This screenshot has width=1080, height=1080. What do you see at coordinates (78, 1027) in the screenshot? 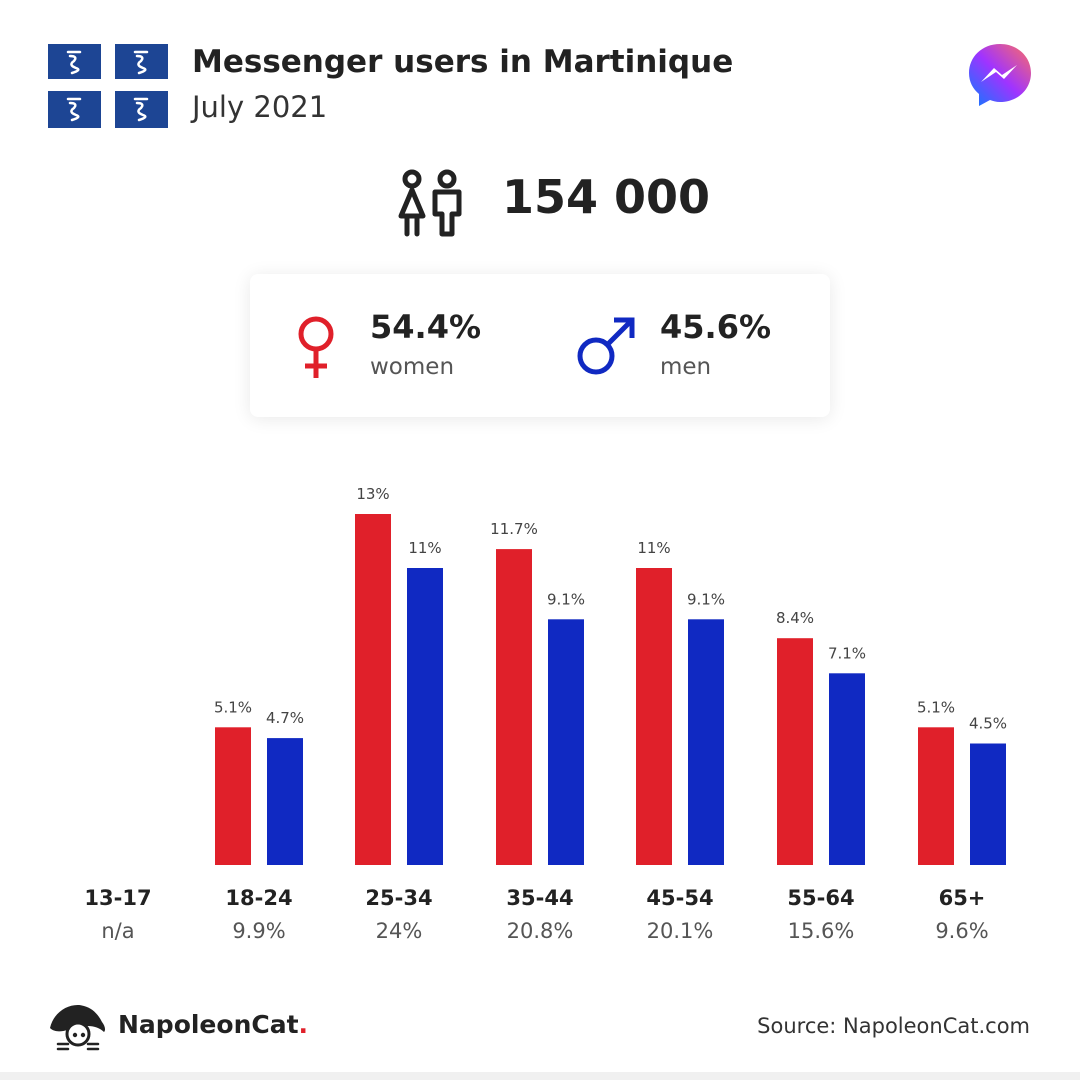
I see `napoleoncat-logo-icon` at bounding box center [78, 1027].